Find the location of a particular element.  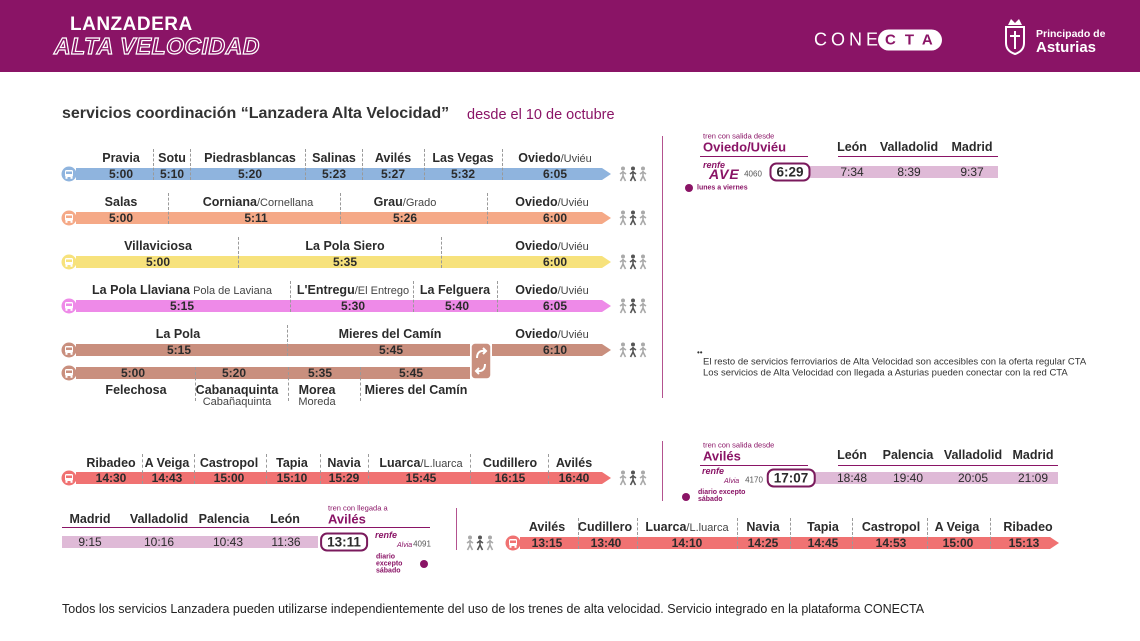

crest is located at coordinates (1015, 37).